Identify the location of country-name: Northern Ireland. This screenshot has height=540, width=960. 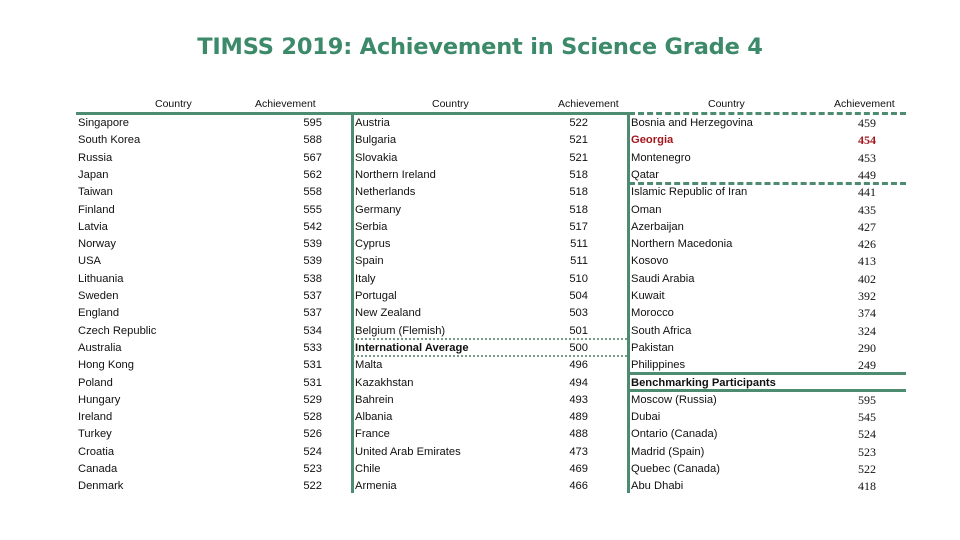
(395, 174).